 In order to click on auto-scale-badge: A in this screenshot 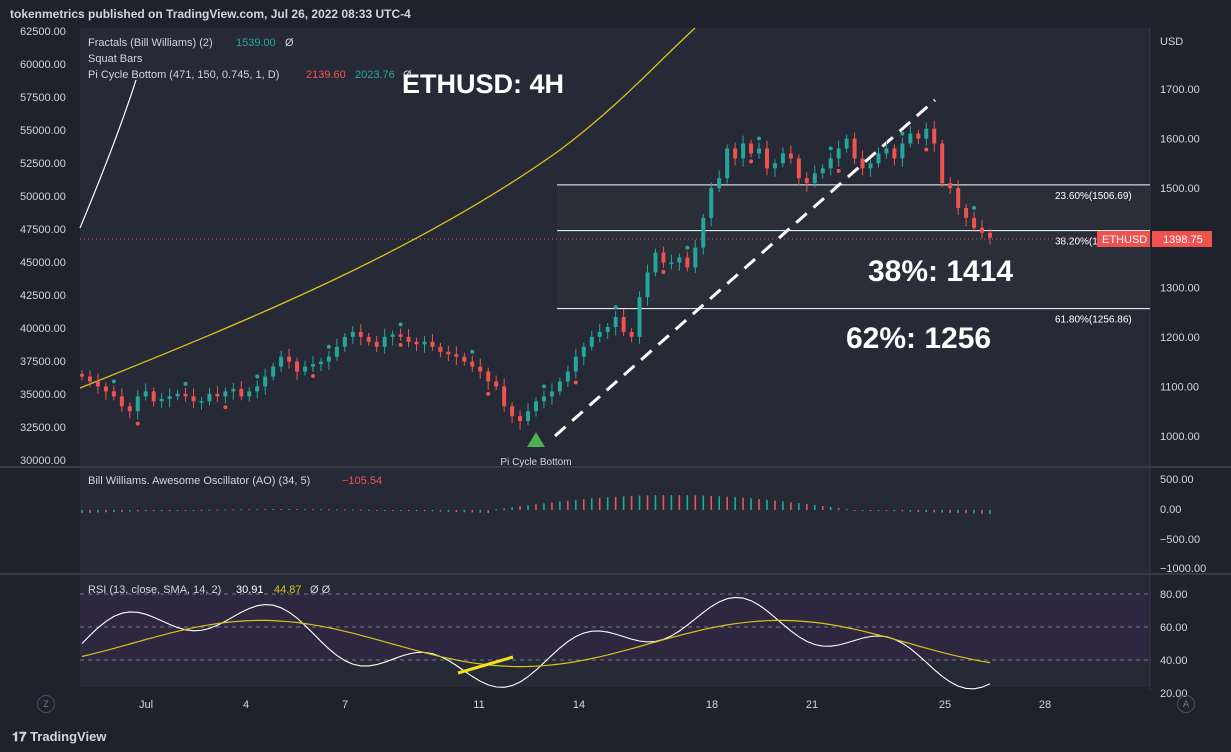, I will do `click(1186, 704)`.